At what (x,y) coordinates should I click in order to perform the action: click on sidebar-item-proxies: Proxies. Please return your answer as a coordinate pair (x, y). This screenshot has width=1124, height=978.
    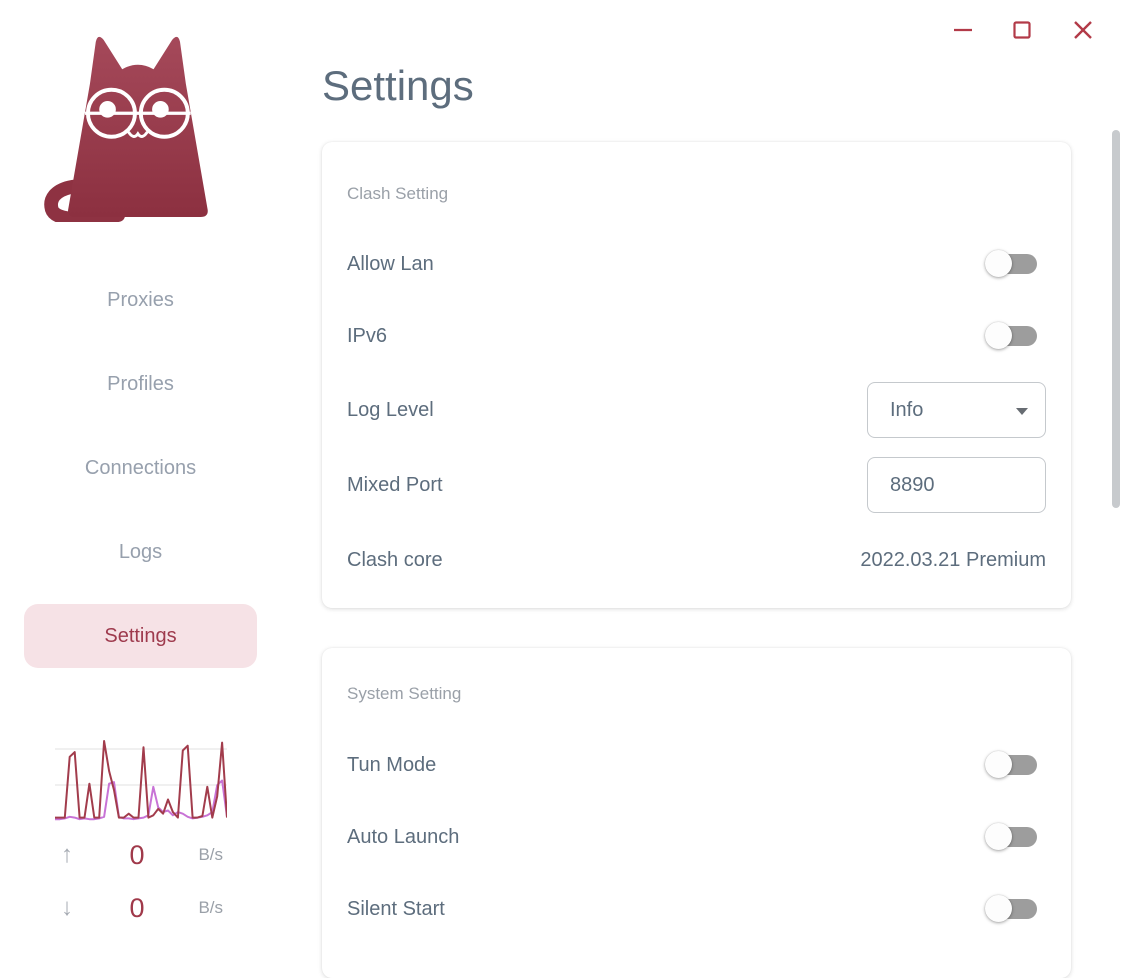
    Looking at the image, I should click on (140, 300).